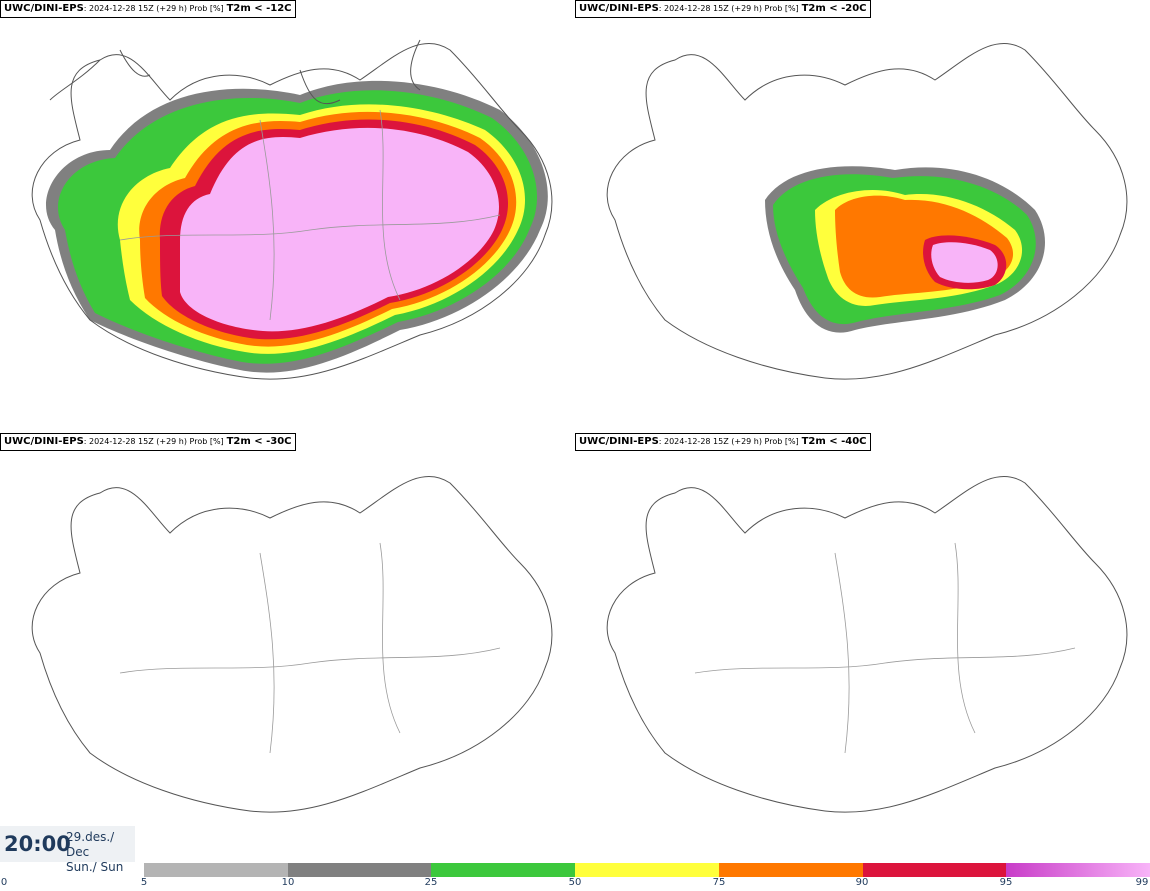  What do you see at coordinates (834, 8) in the screenshot?
I see `variable-label: T2m < -20C` at bounding box center [834, 8].